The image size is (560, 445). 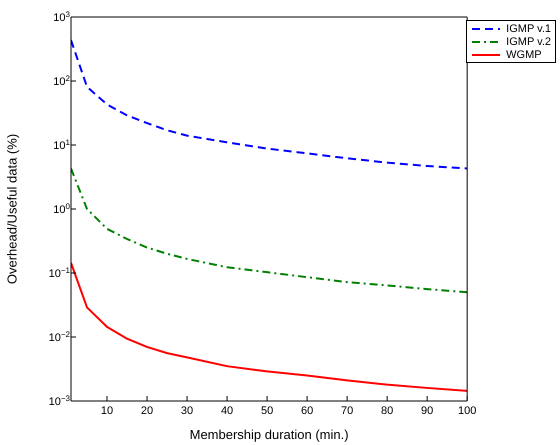 What do you see at coordinates (528, 42) in the screenshot?
I see `legend-label: IGMP v.2` at bounding box center [528, 42].